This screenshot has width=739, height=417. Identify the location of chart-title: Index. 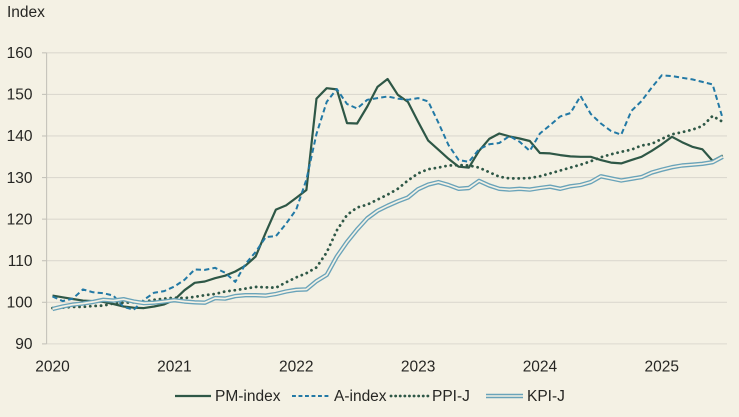
(26, 12).